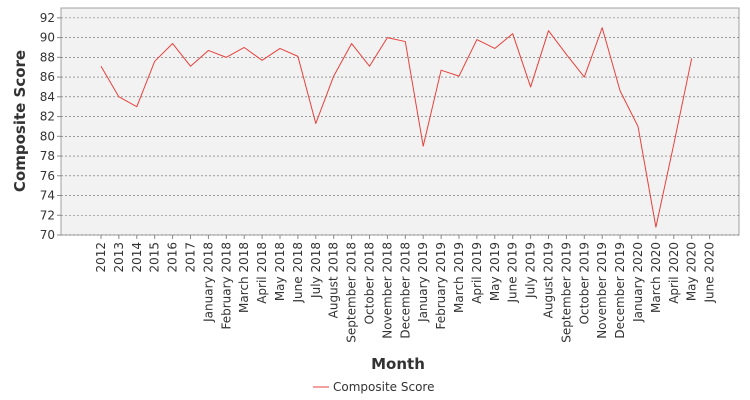  Describe the element at coordinates (47, 38) in the screenshot. I see `y-tick-label: 90` at that location.